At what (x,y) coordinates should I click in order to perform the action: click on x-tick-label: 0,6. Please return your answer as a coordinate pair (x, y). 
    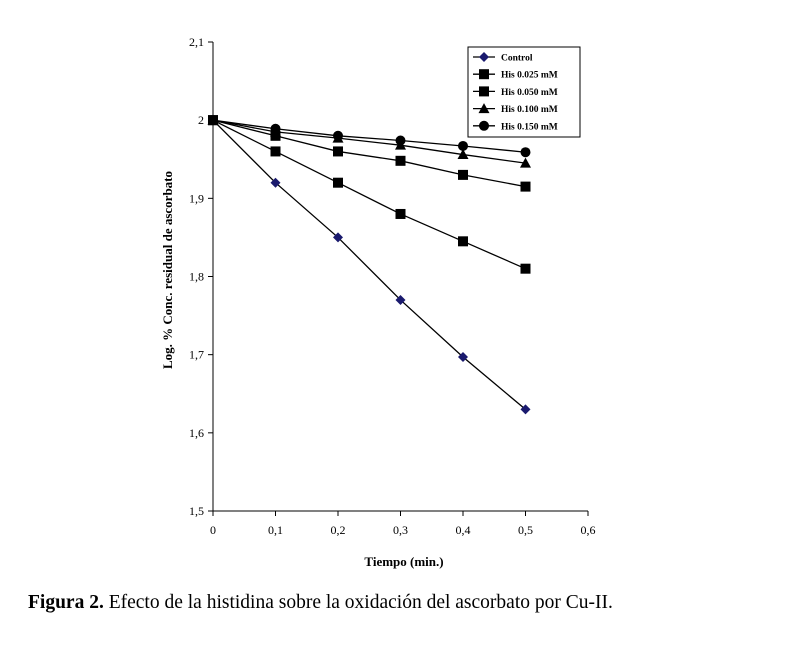
    Looking at the image, I should click on (588, 530).